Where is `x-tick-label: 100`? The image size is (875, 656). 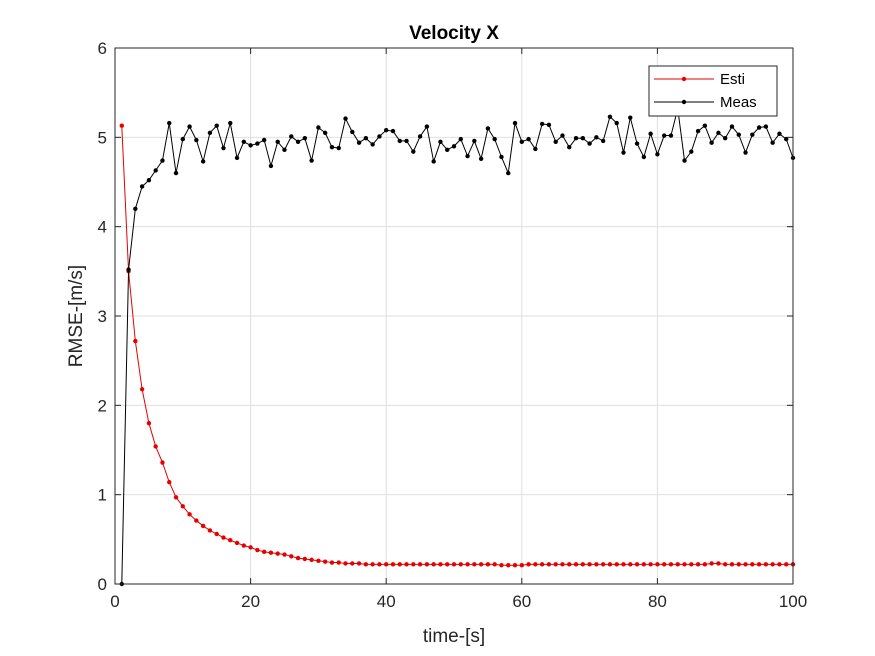
x-tick-label: 100 is located at coordinates (793, 601).